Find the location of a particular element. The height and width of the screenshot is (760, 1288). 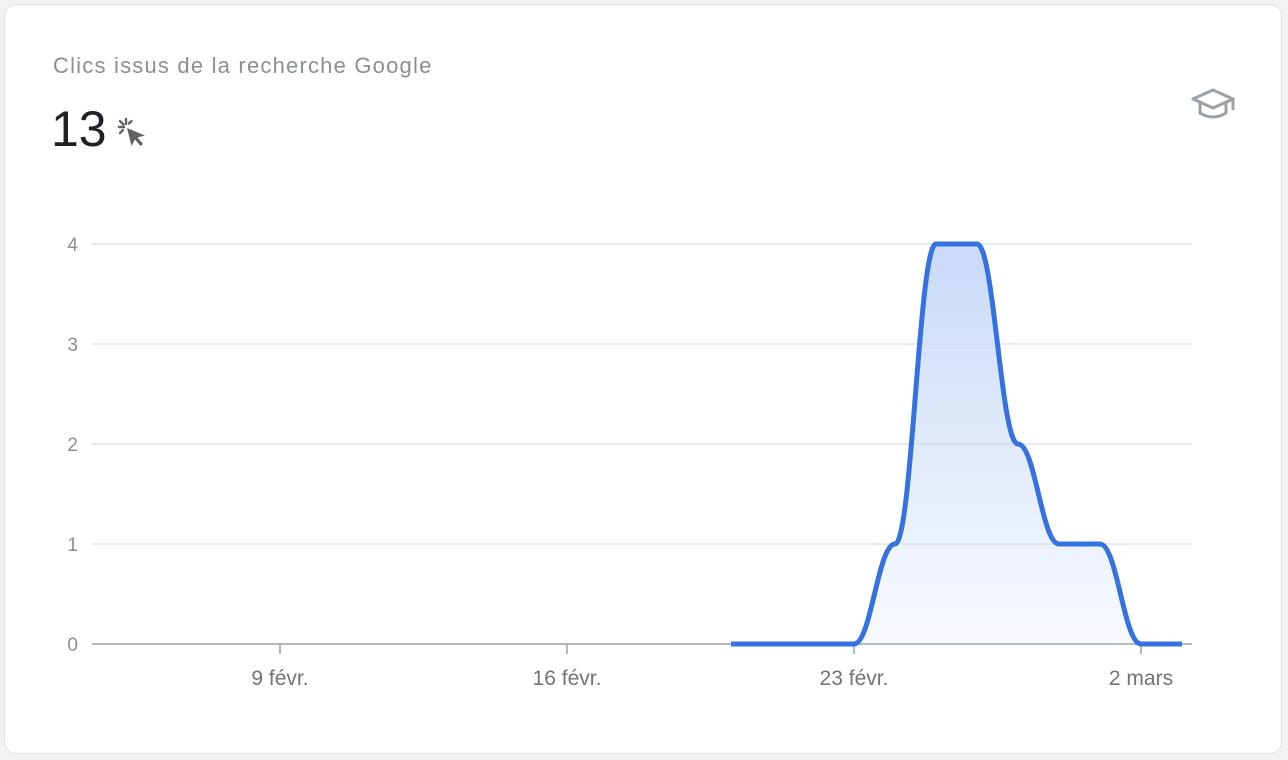

graduation-cap-icon is located at coordinates (1213, 104).